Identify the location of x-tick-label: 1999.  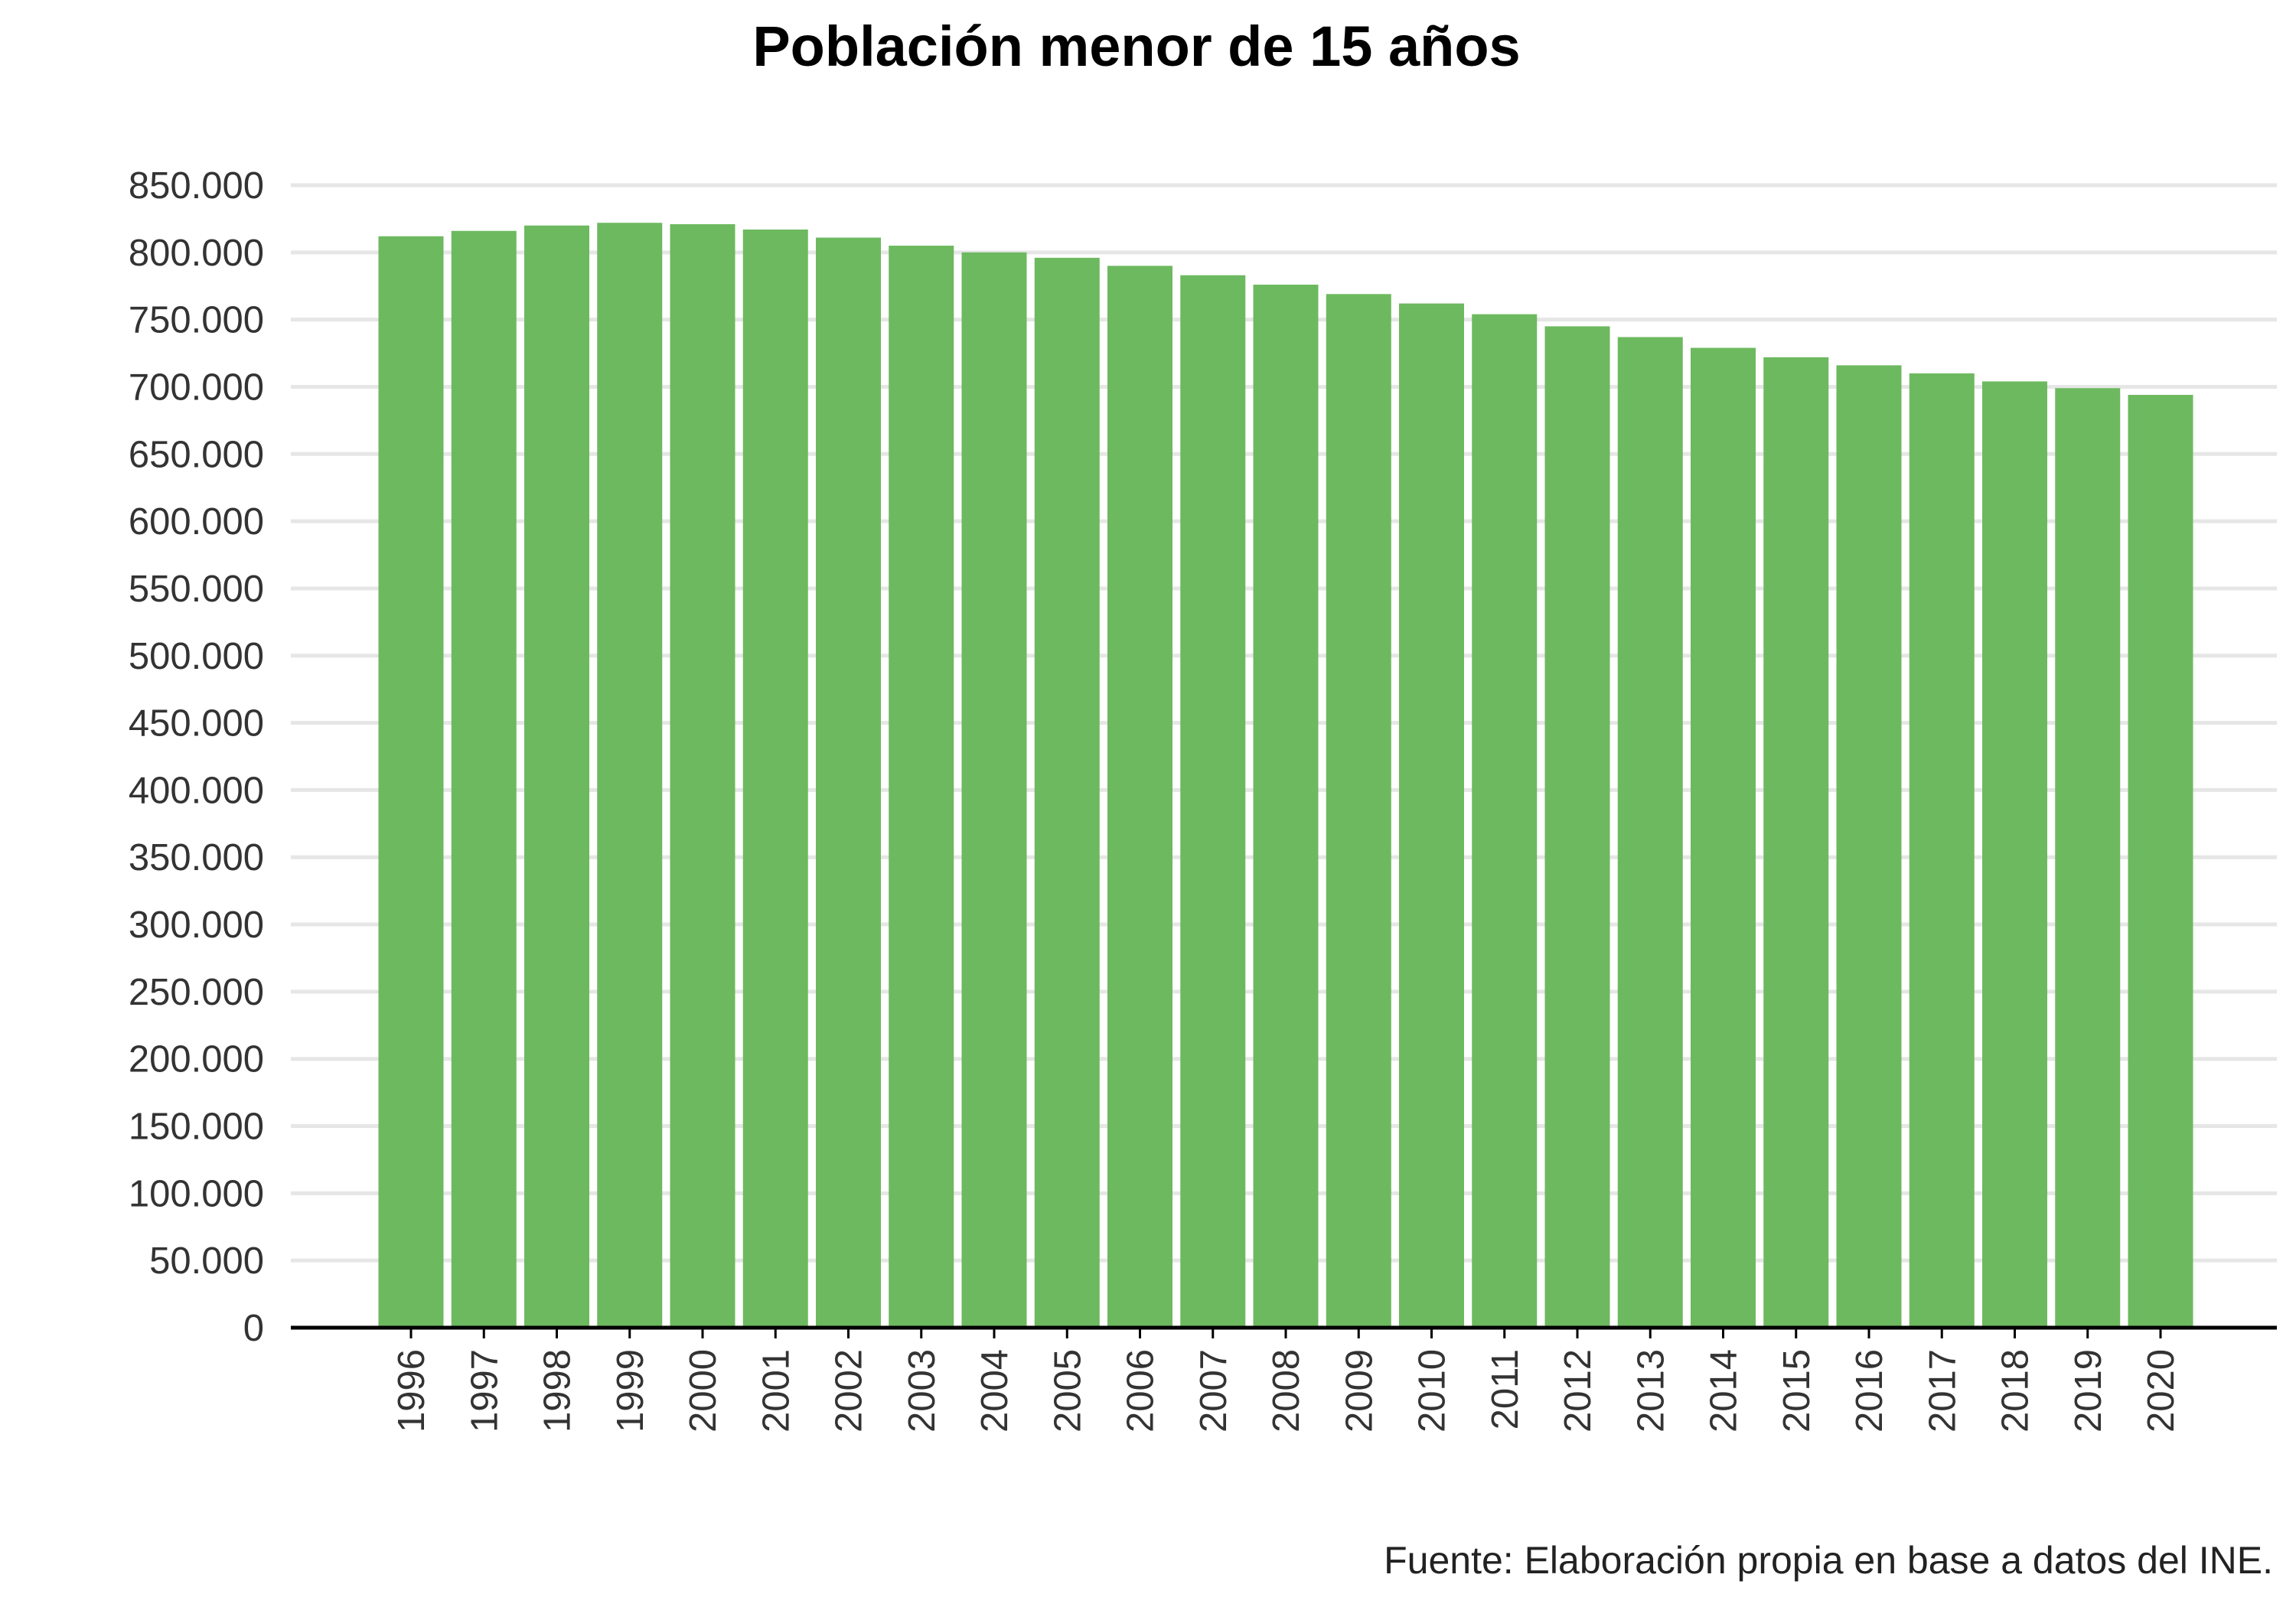
(630, 1391).